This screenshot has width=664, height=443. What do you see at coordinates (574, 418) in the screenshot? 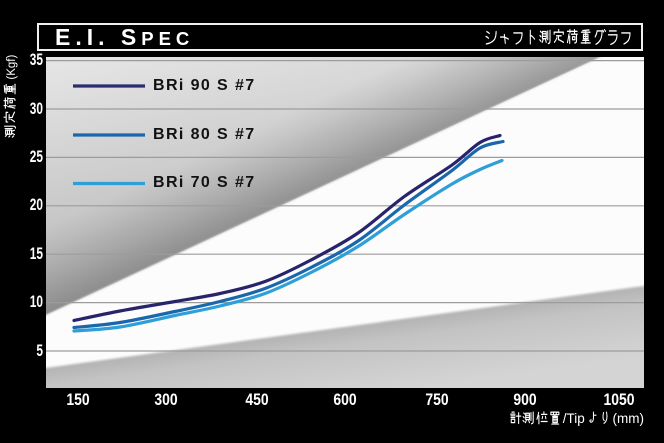
I see `svg-text: /Tip` at bounding box center [574, 418].